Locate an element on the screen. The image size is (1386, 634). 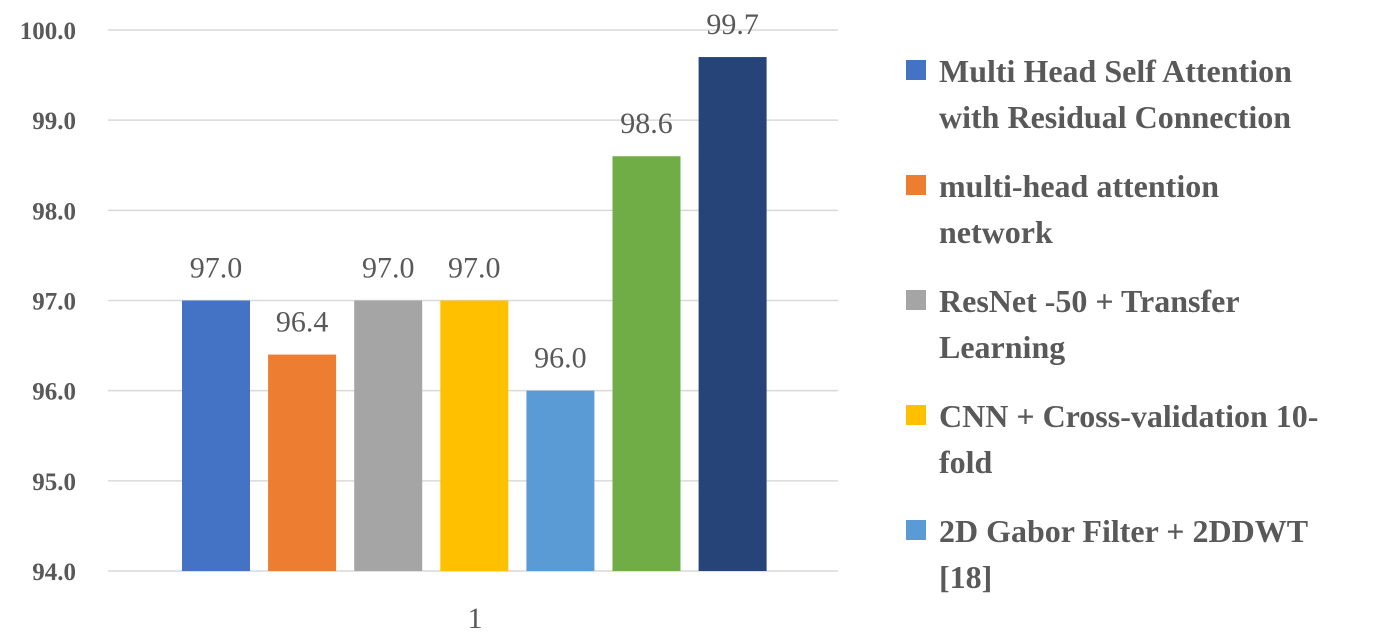
legend-label-line: Learning is located at coordinates (1002, 347).